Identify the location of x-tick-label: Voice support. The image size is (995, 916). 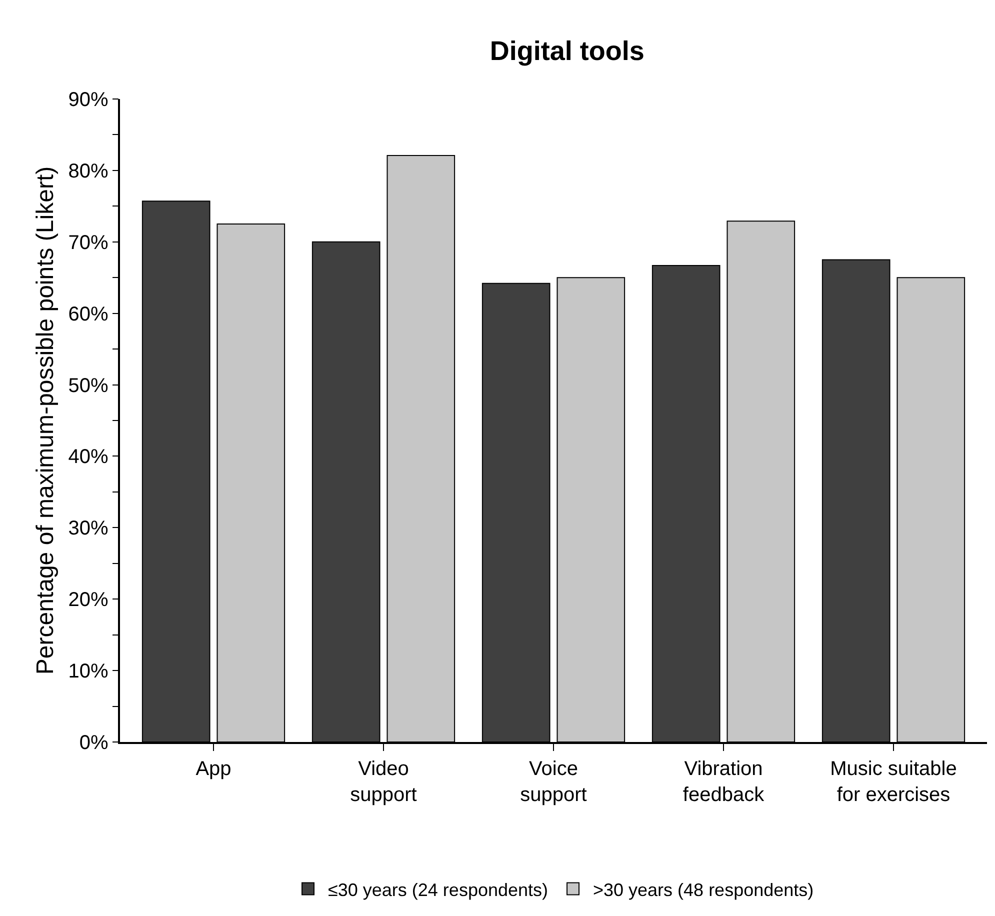
(554, 782).